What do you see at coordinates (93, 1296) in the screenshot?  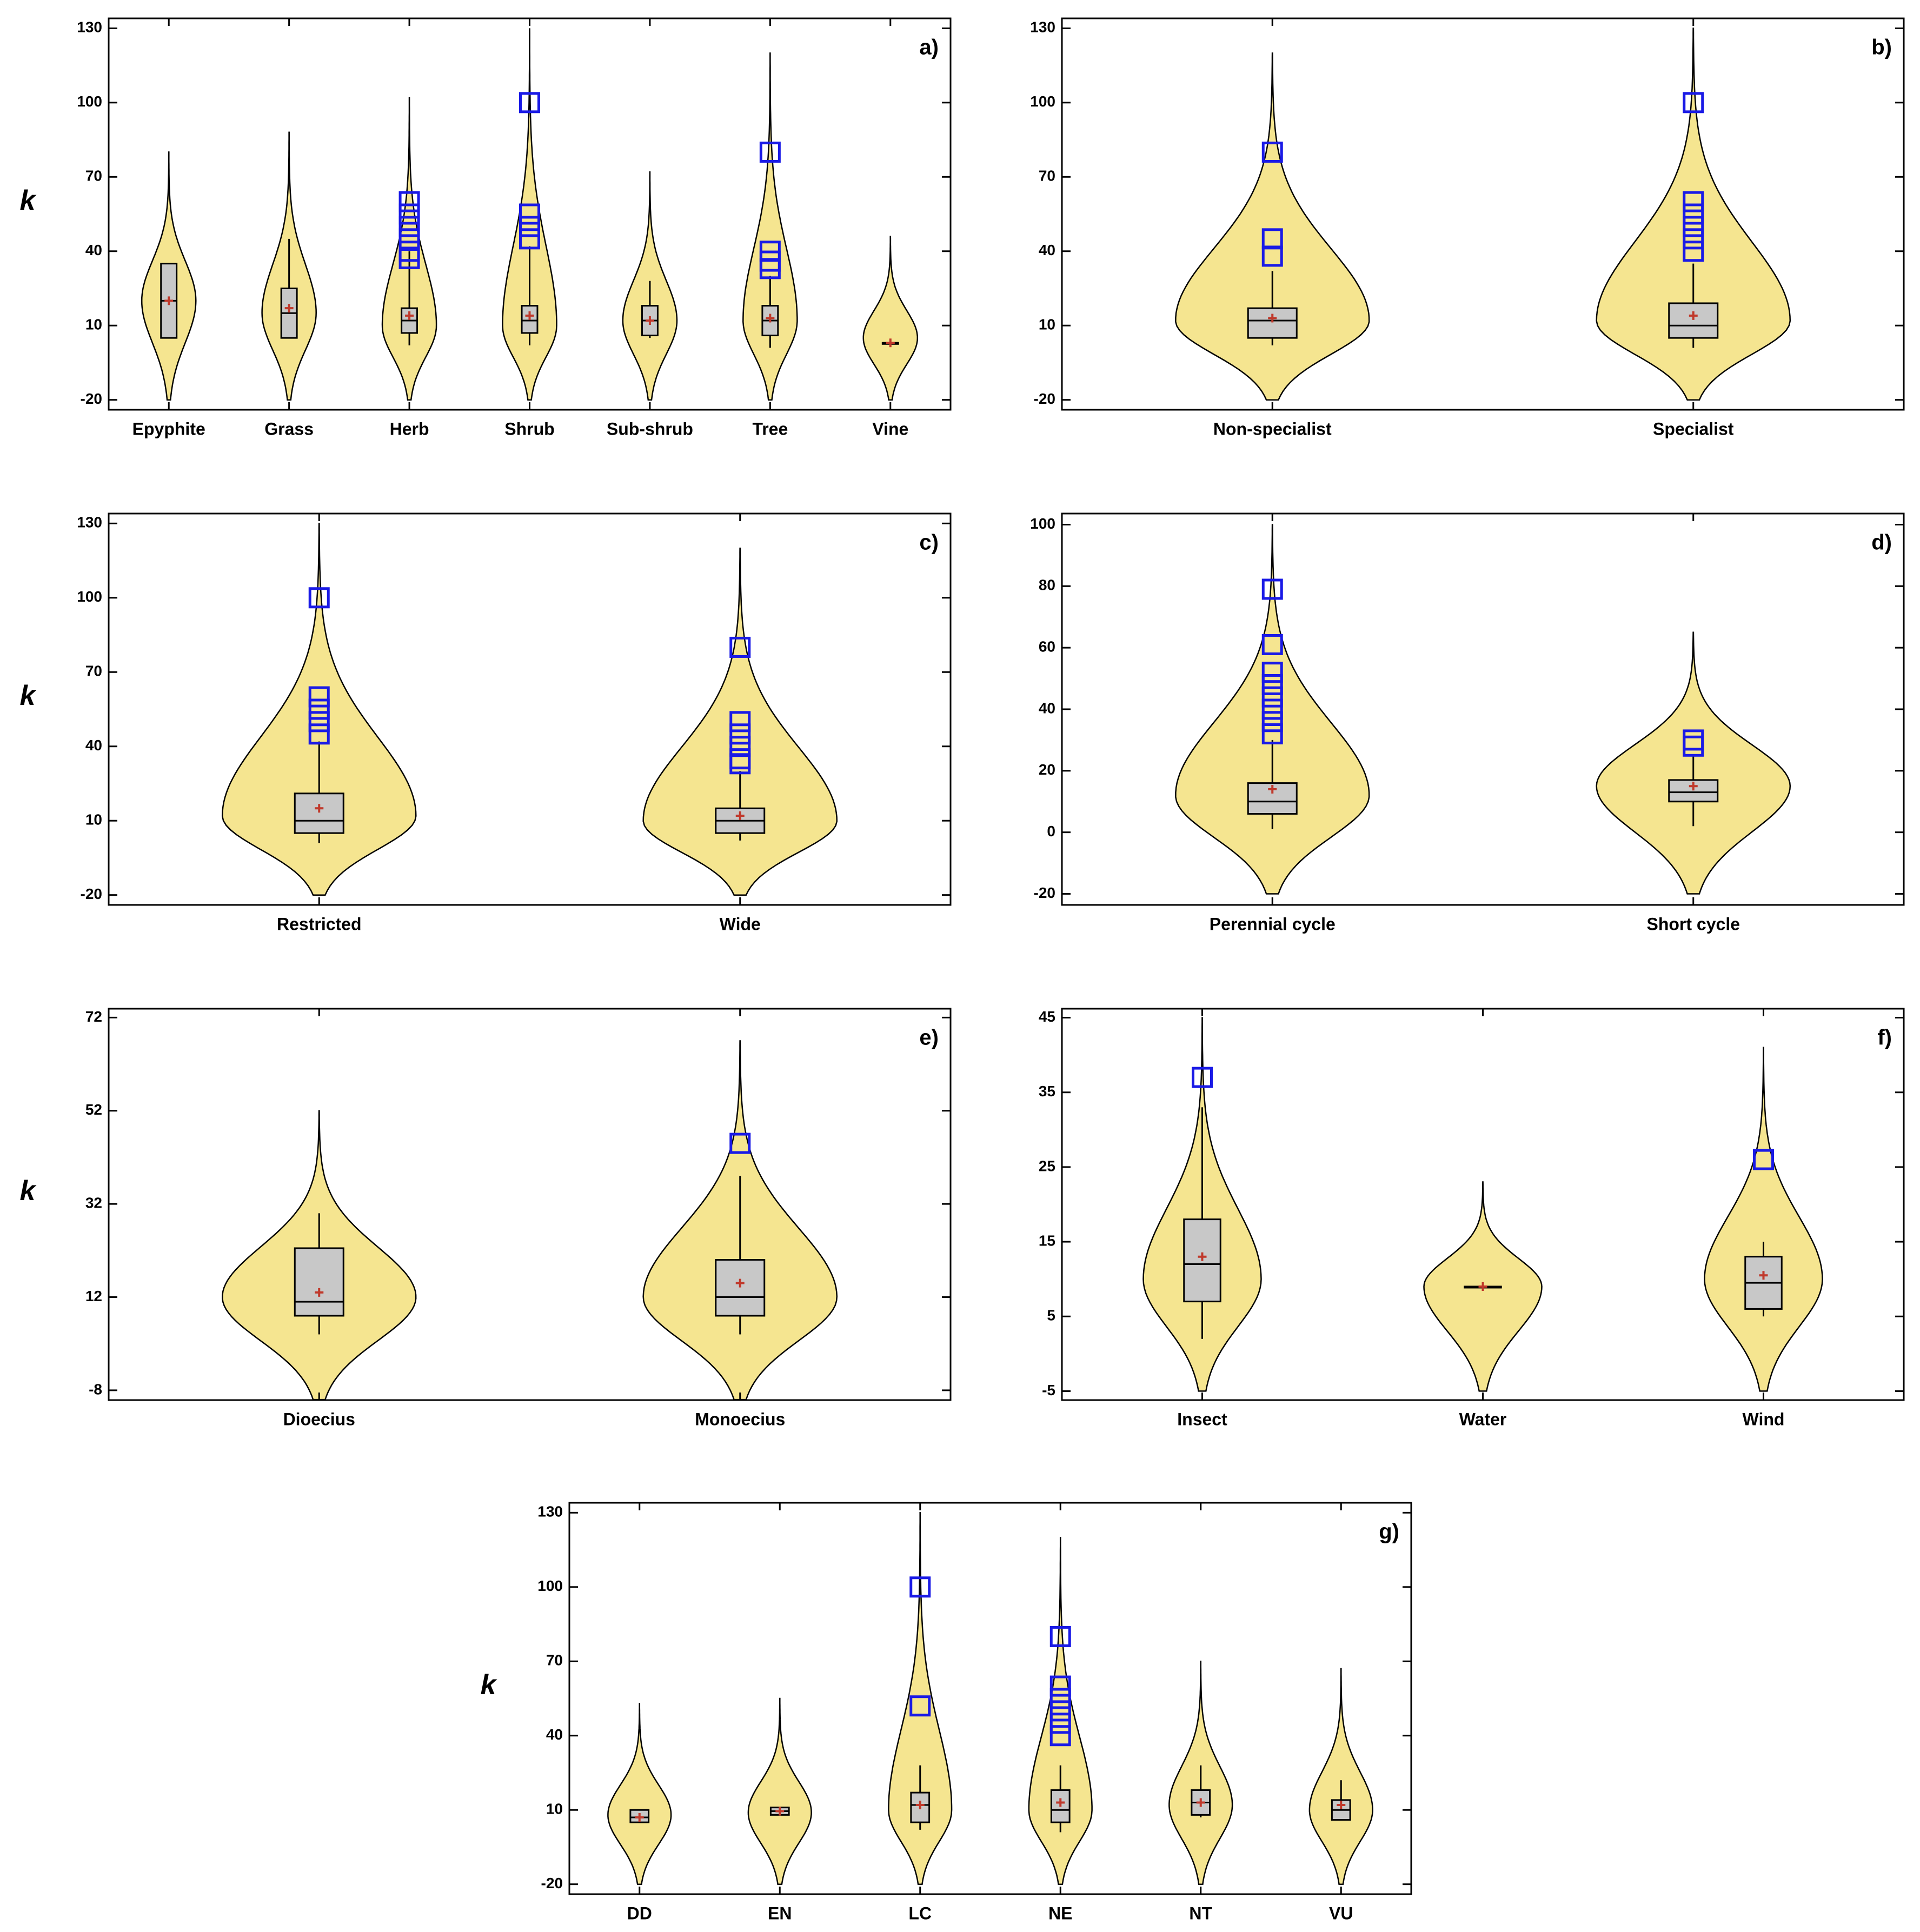 I see `y-tick-label: 12` at bounding box center [93, 1296].